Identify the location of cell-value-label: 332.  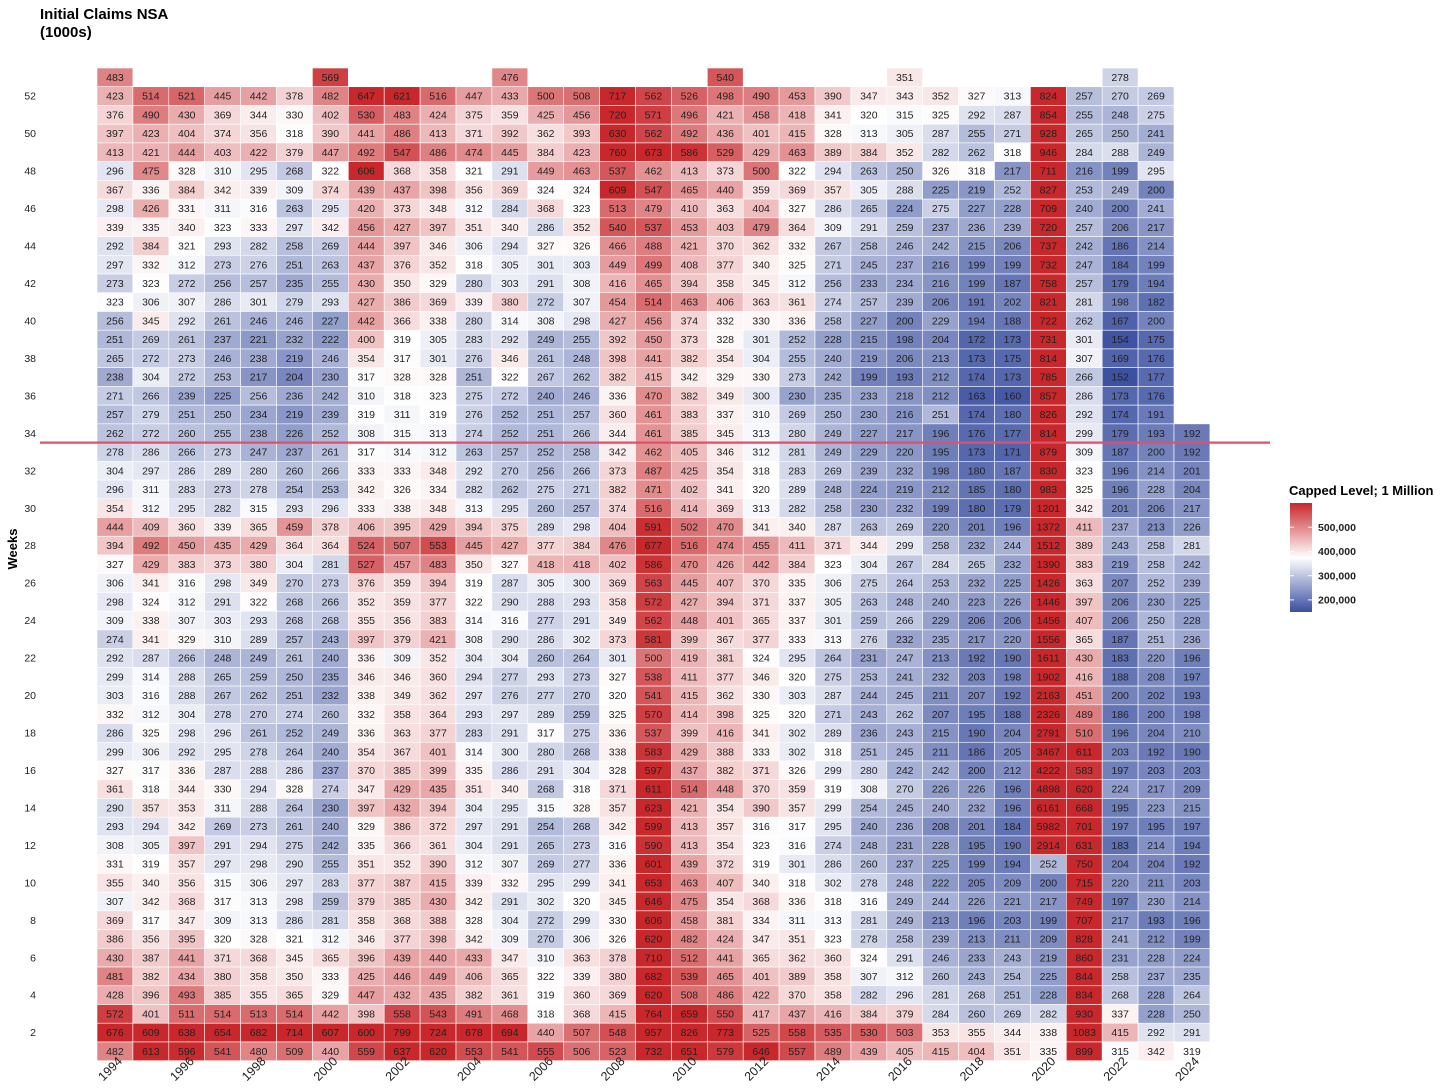
(151, 265).